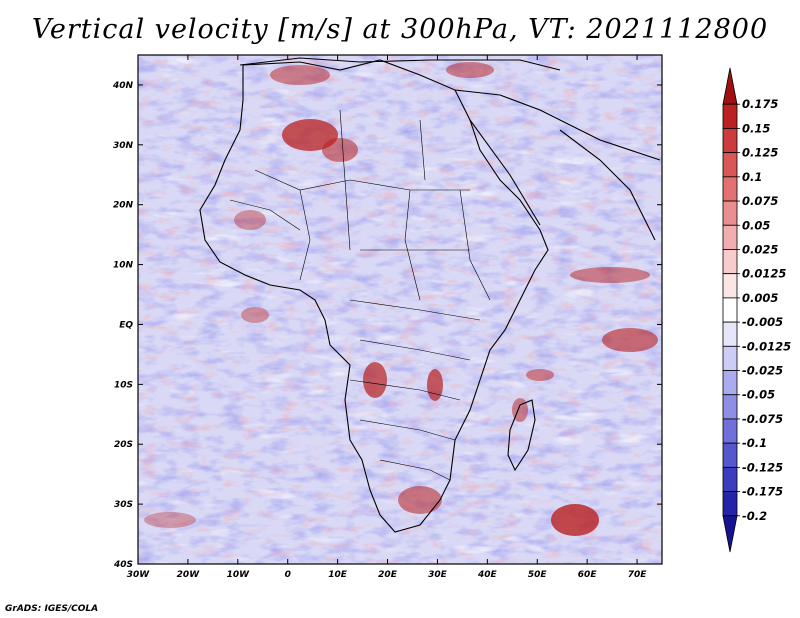 Image resolution: width=800 pixels, height=618 pixels. I want to click on x-tick-label: 20W, so click(189, 575).